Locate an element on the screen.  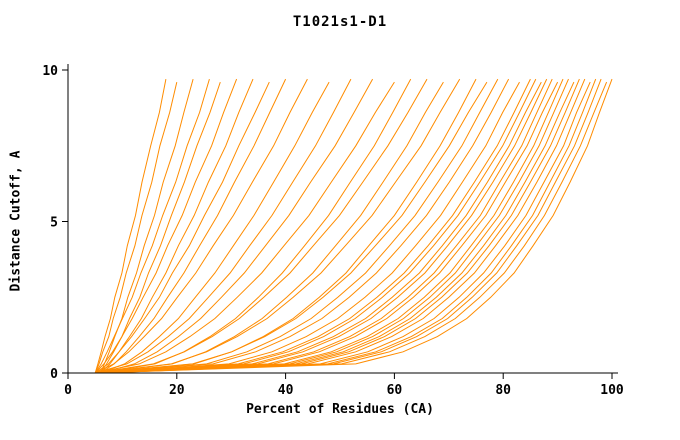
y-tick-label: 5 is located at coordinates (54, 223).